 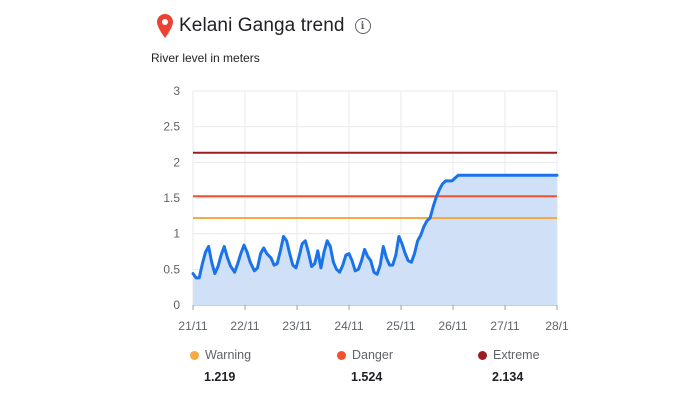 I want to click on info-icon: i, so click(x=362, y=26).